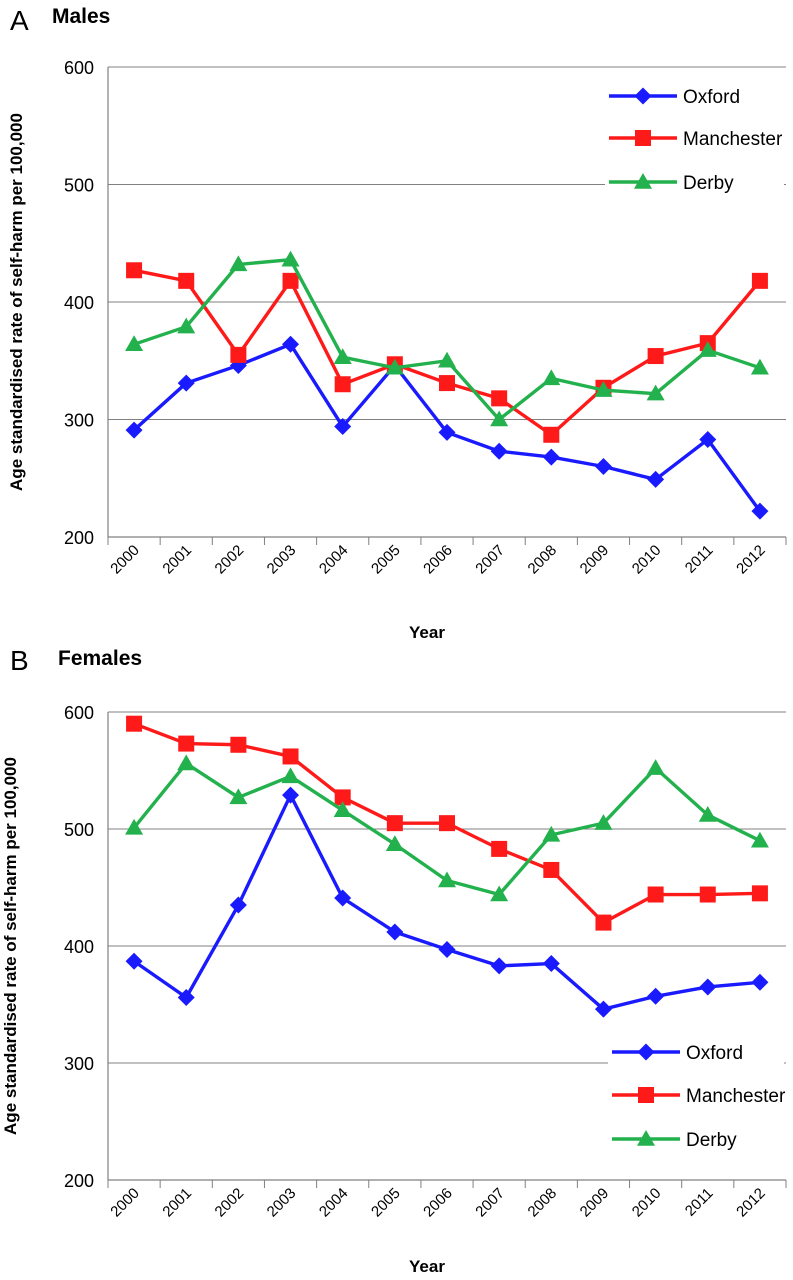 This screenshot has height=1280, width=793. What do you see at coordinates (438, 560) in the screenshot?
I see `x-tick-label: 2006` at bounding box center [438, 560].